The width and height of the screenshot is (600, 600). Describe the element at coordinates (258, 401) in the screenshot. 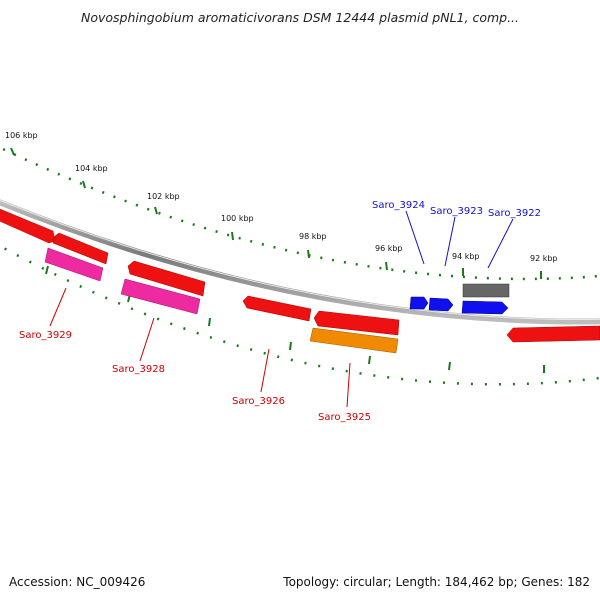

I see `gene-label-saro-3926: Saro_3926` at that location.